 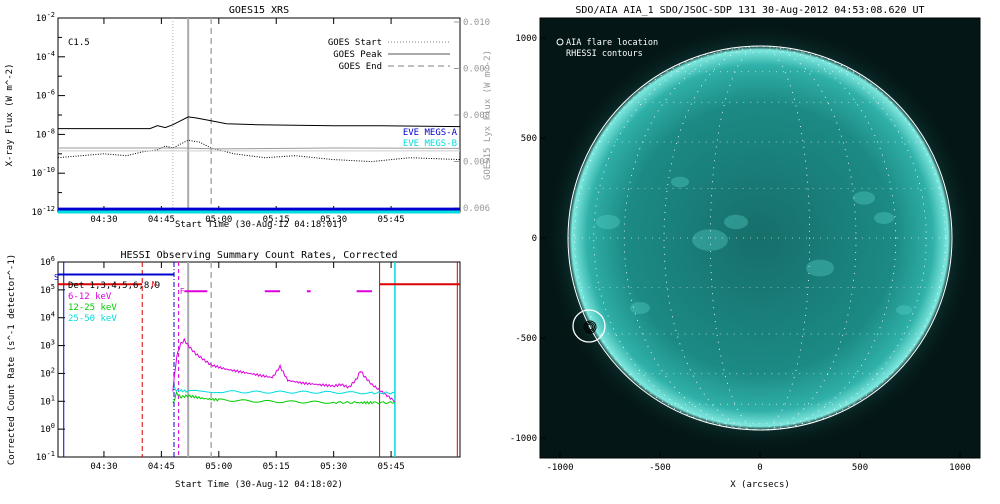 I want to click on goes-xlabel: Start Time (30-Aug-12 04:18:01), so click(x=259, y=225).